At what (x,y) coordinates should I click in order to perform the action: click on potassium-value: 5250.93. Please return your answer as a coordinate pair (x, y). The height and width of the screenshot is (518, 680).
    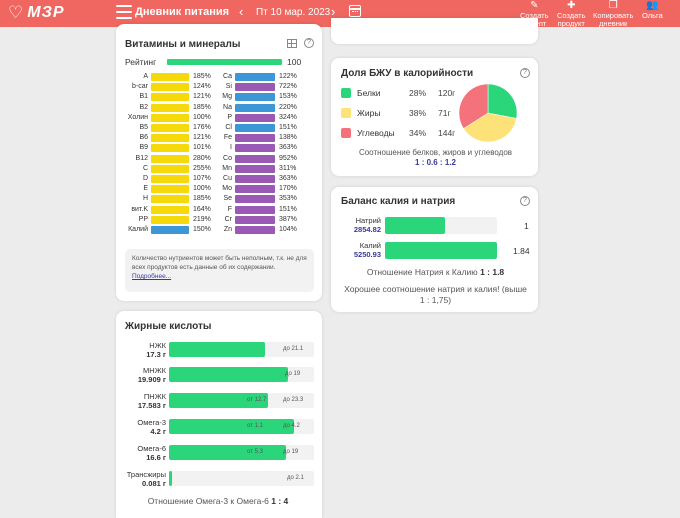
    Looking at the image, I should click on (367, 254).